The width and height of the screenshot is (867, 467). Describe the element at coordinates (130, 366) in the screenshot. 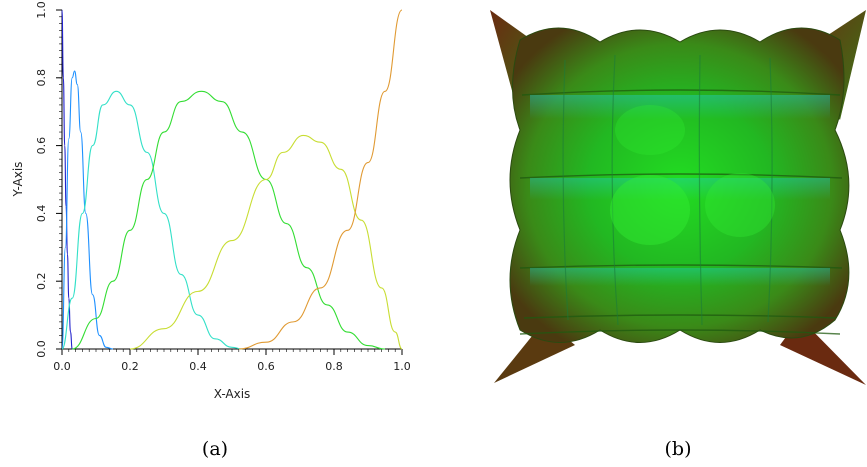

I see `x-tick-label: 0.2` at that location.